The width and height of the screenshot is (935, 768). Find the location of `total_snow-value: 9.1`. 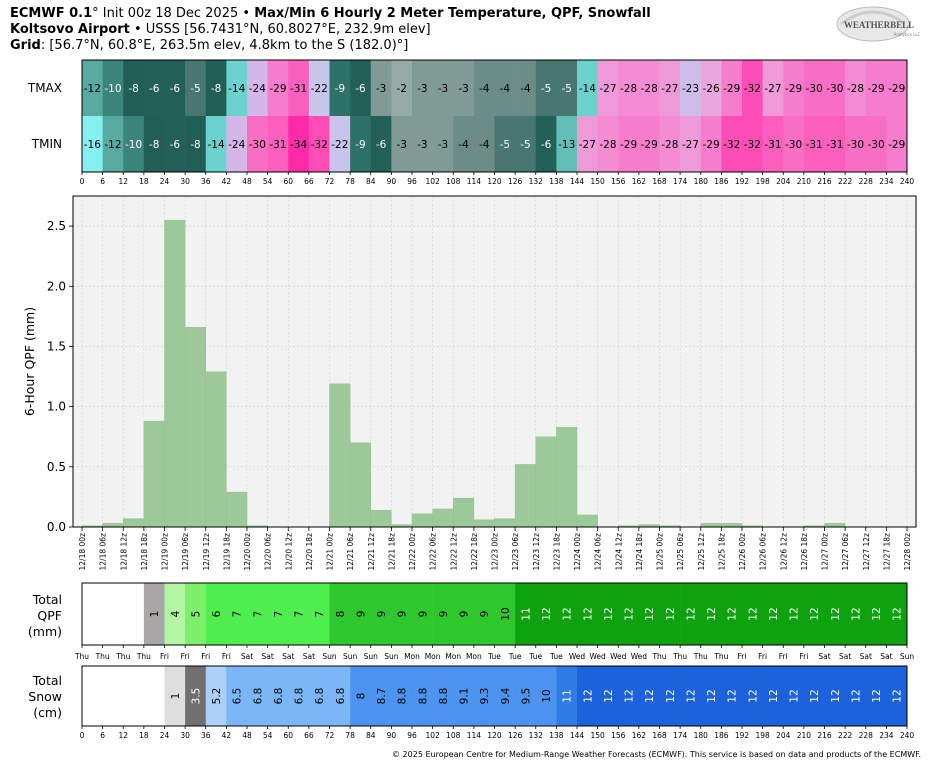

total_snow-value: 9.1 is located at coordinates (465, 696).